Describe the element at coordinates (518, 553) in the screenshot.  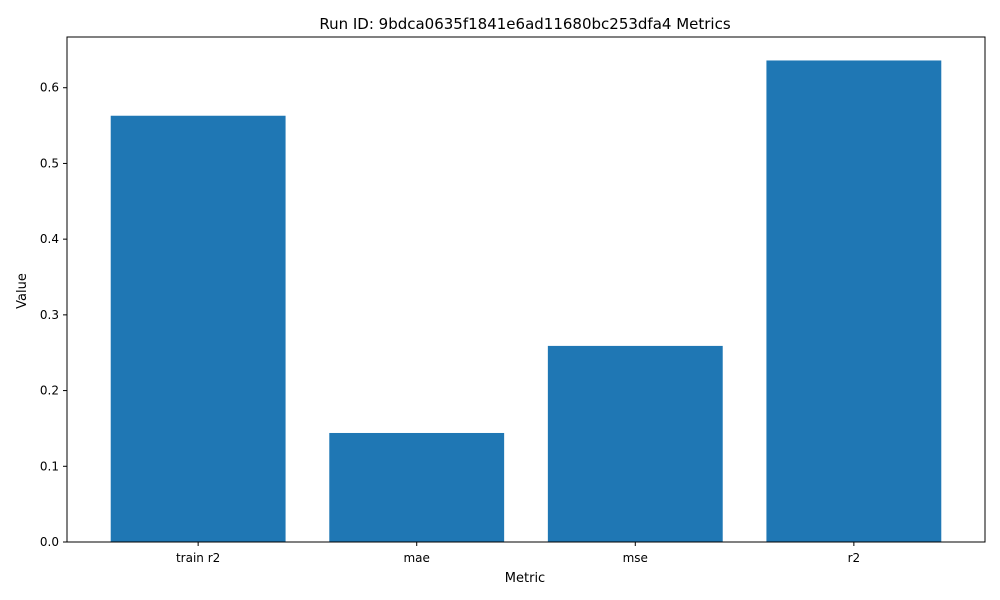
I see `x-axis-ticks: train r2 mae mse r2` at that location.